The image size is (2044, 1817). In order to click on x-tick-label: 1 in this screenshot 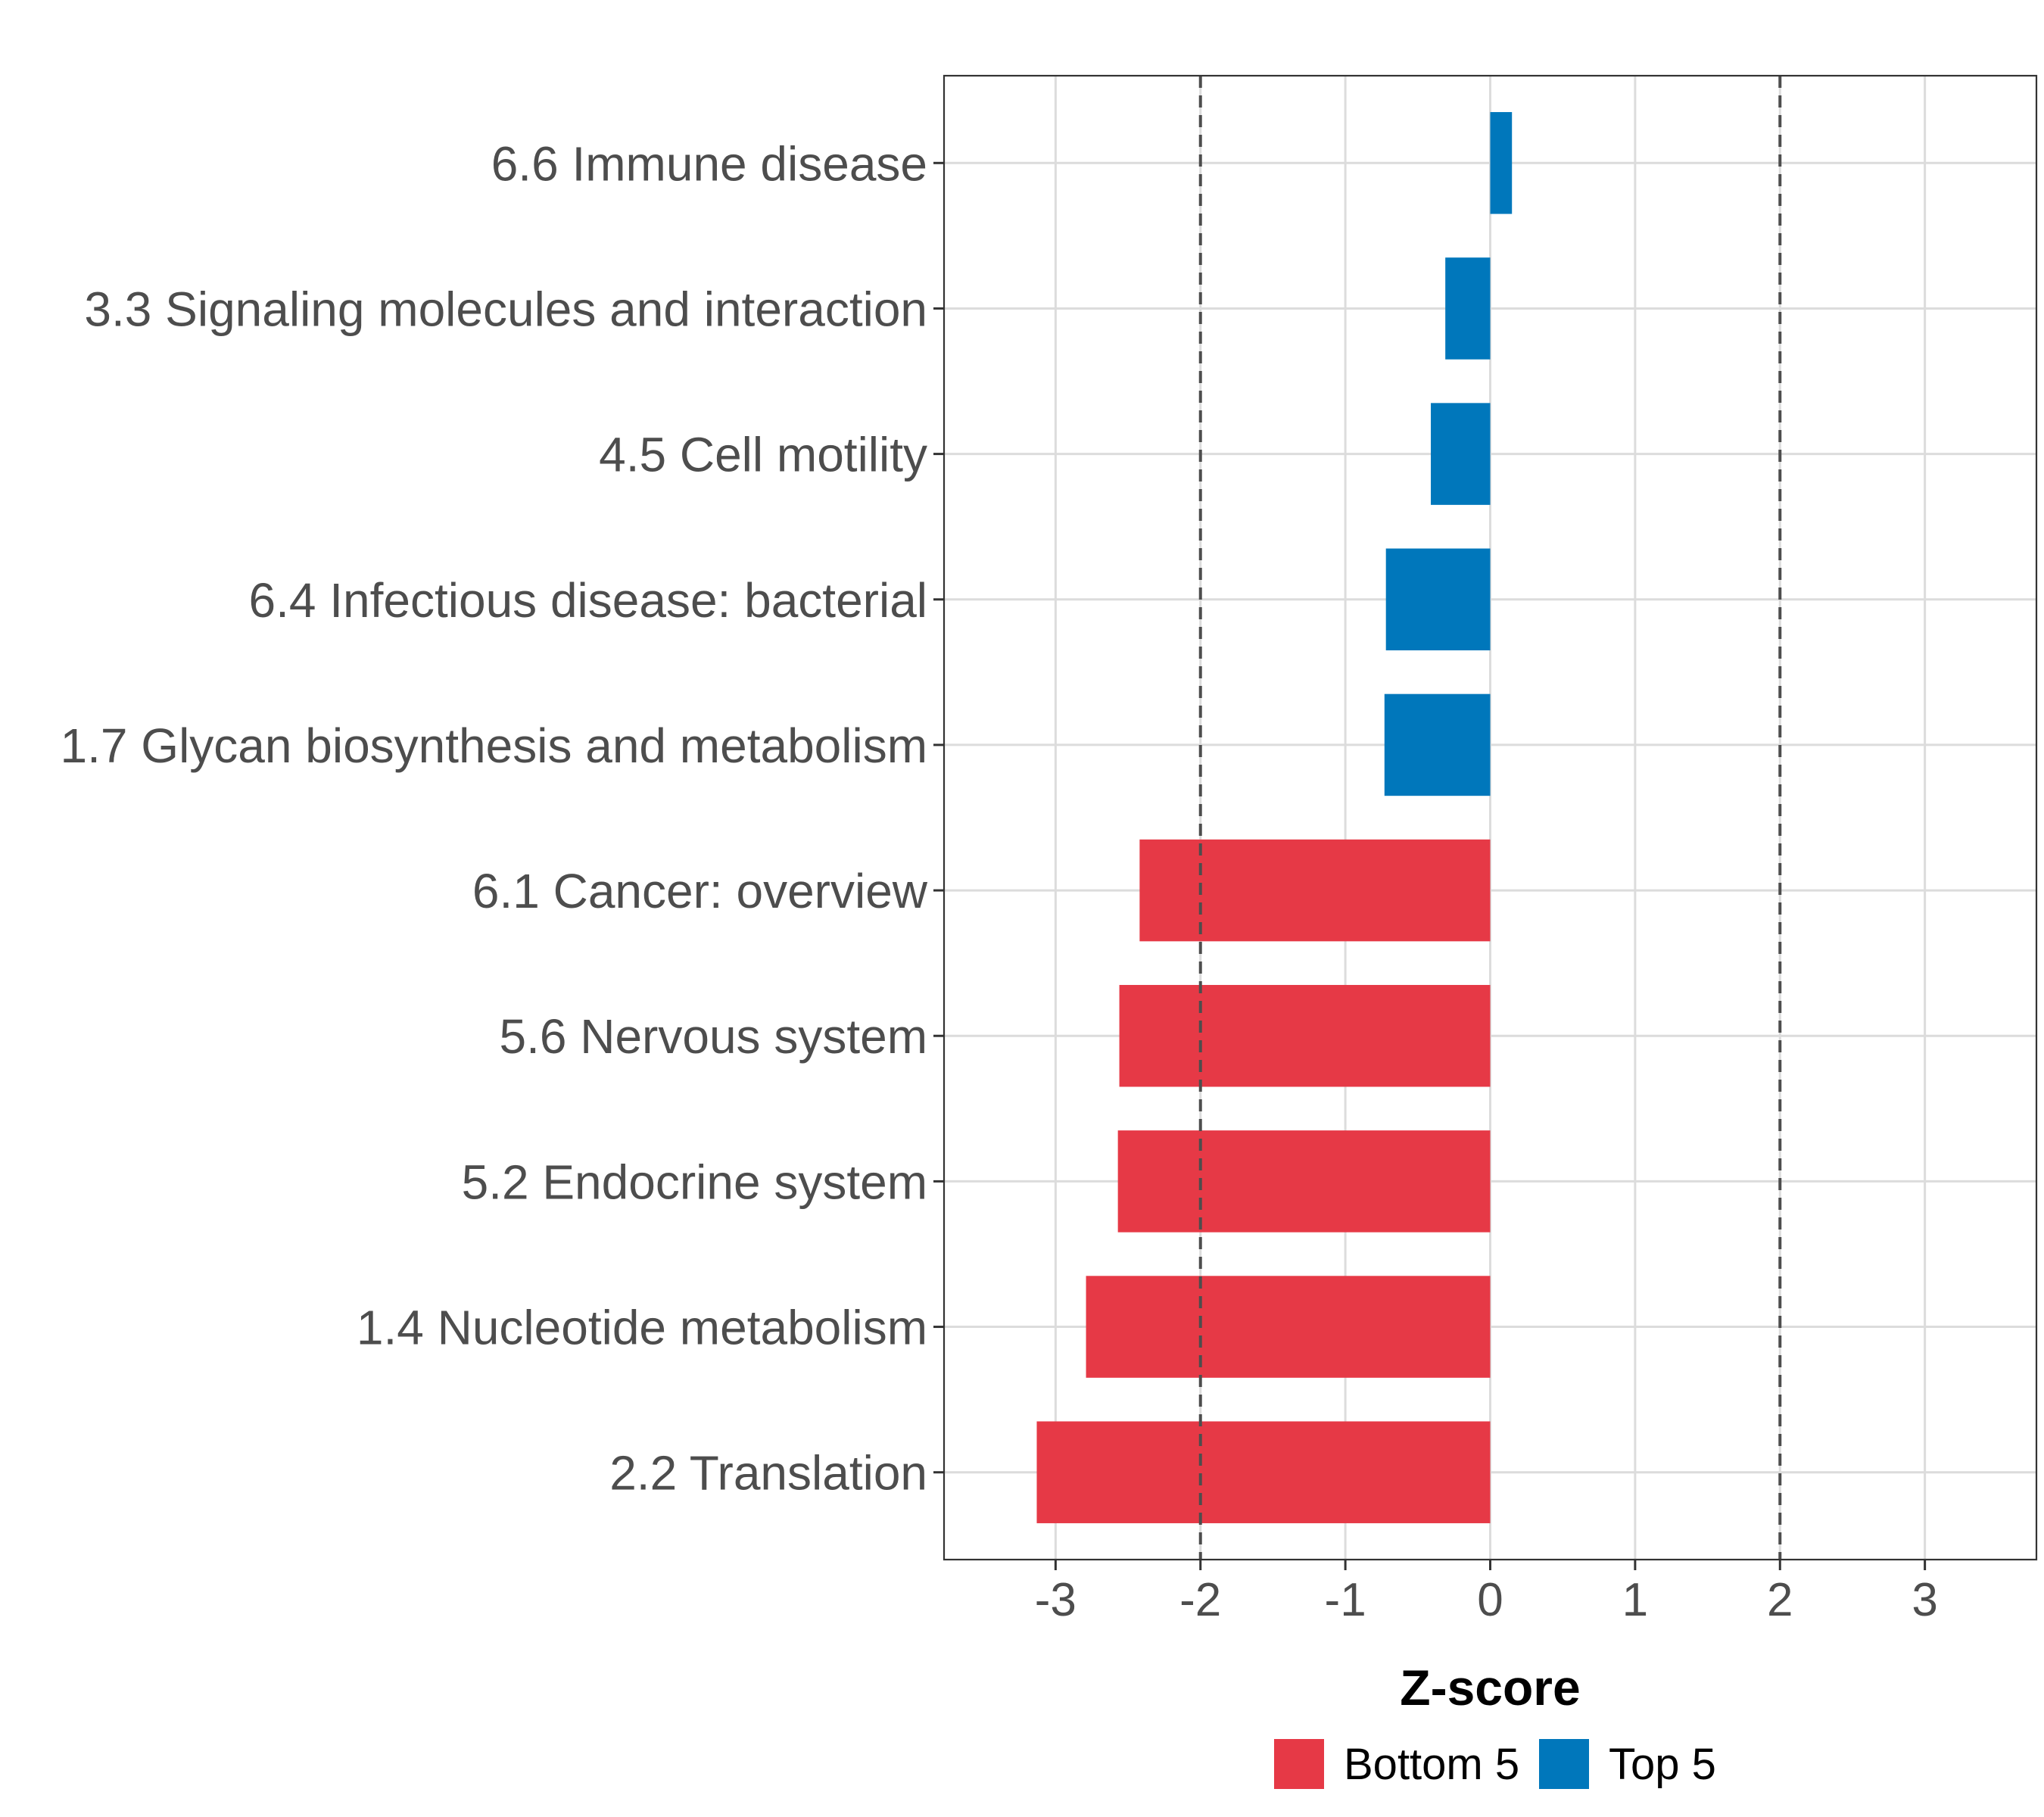, I will do `click(1635, 1600)`.